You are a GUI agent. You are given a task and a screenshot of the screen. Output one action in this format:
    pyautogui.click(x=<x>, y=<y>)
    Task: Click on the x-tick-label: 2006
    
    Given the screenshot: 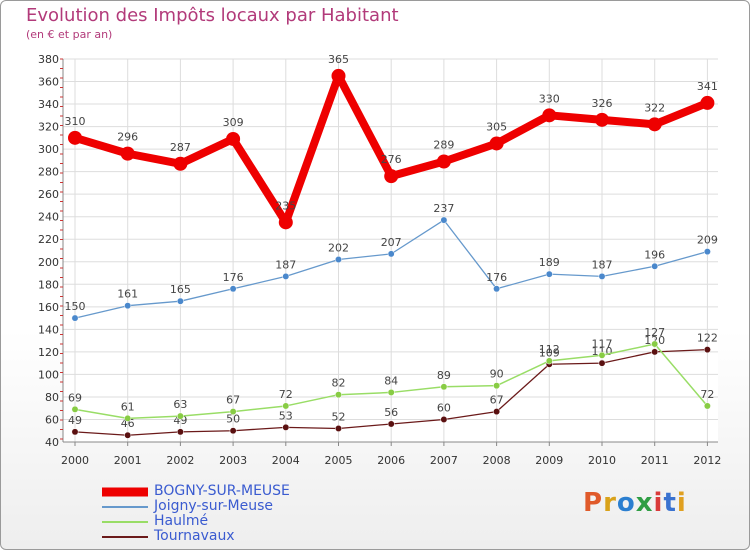 What is the action you would take?
    pyautogui.click(x=391, y=460)
    